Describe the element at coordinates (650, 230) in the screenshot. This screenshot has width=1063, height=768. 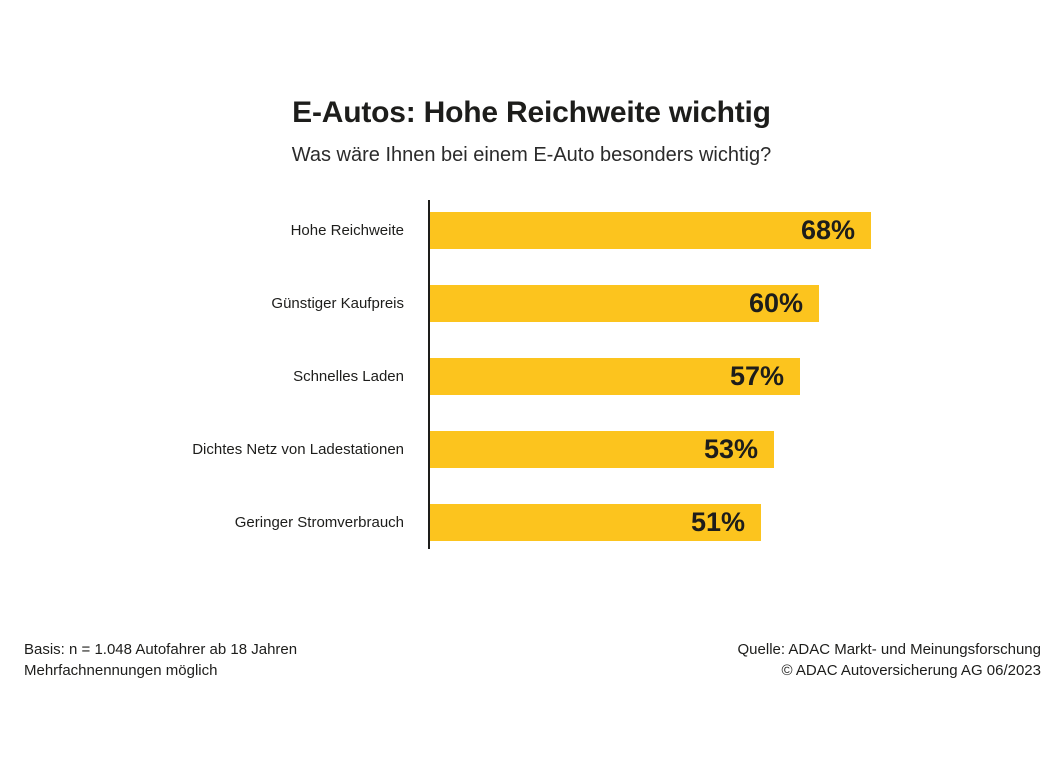
I see `bar: 68%` at that location.